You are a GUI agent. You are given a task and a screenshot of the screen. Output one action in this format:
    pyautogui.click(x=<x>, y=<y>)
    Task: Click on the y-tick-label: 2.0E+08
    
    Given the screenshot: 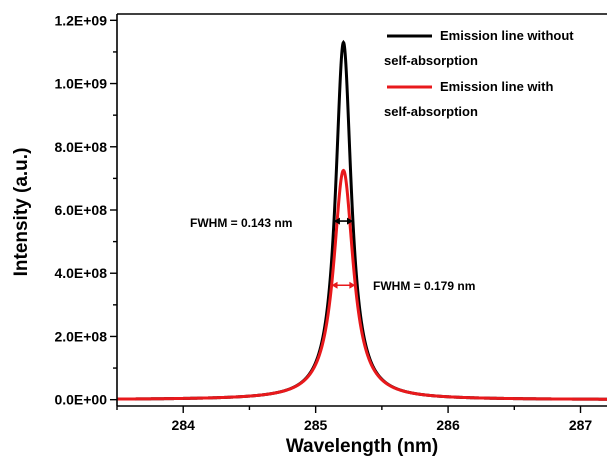 What is the action you would take?
    pyautogui.click(x=80, y=336)
    